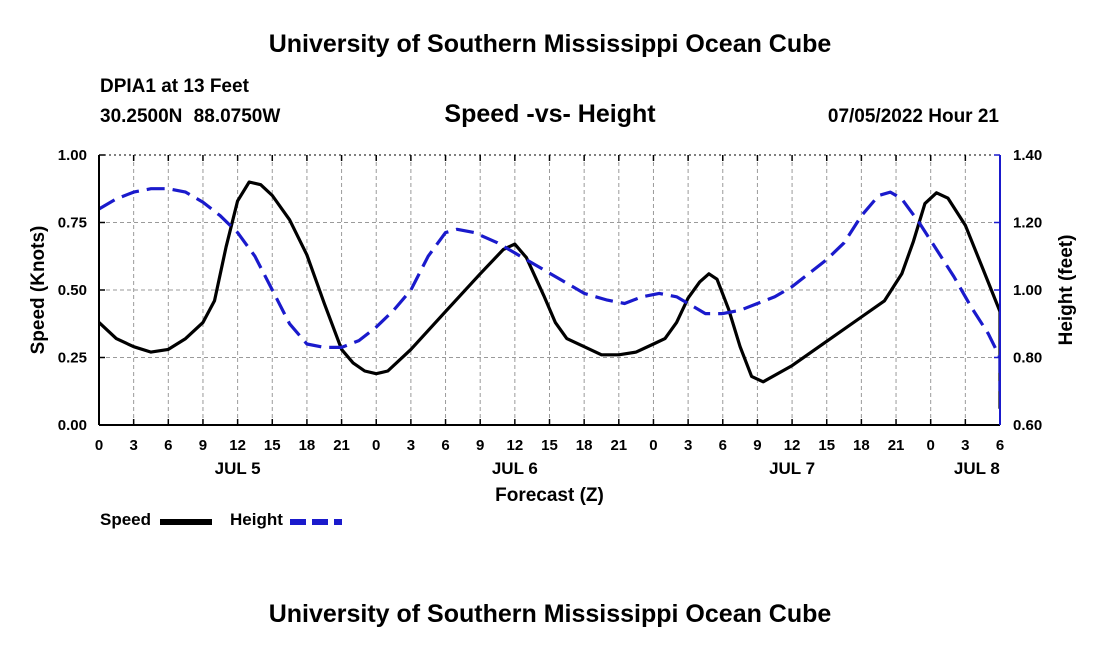 Image resolution: width=1100 pixels, height=650 pixels. What do you see at coordinates (792, 468) in the screenshot?
I see `day-label: JUL 7` at bounding box center [792, 468].